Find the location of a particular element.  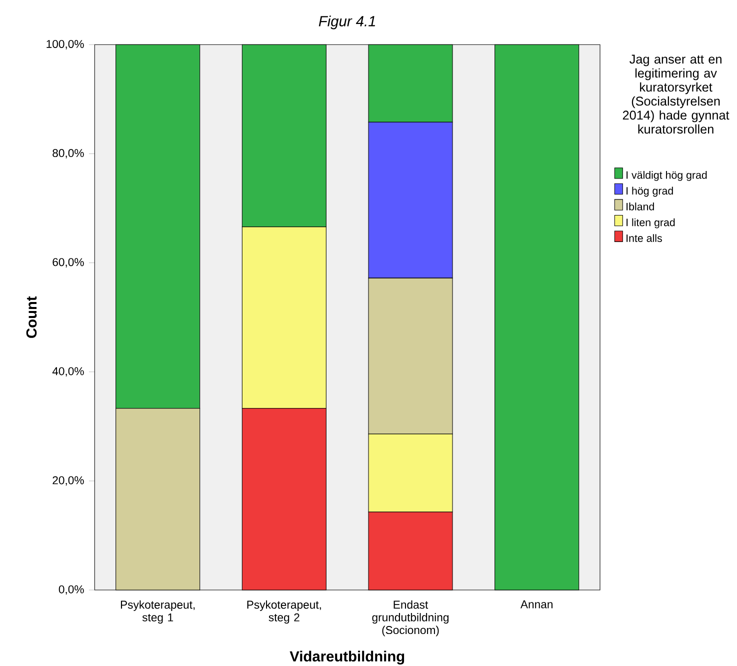

y-tick-label: 60,0% is located at coordinates (68, 263).